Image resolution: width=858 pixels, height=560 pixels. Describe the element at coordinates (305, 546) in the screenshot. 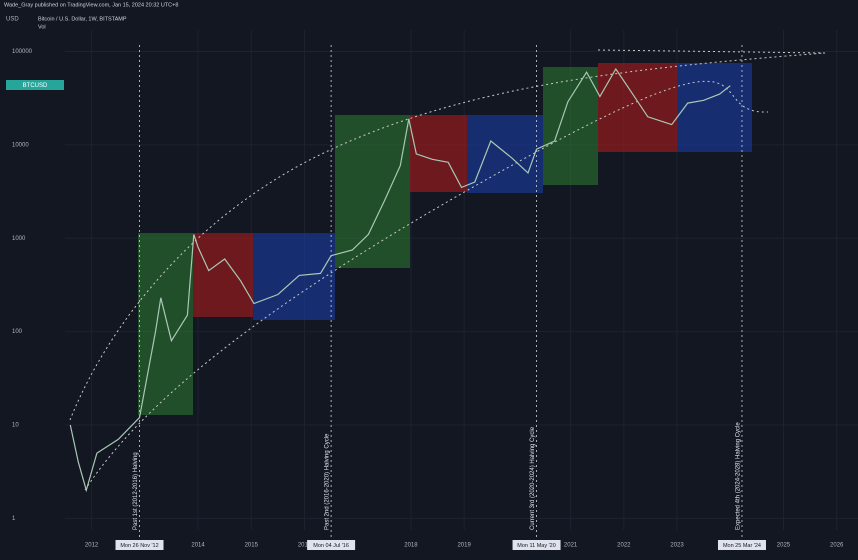

I see `x-tick-label: 2016` at that location.